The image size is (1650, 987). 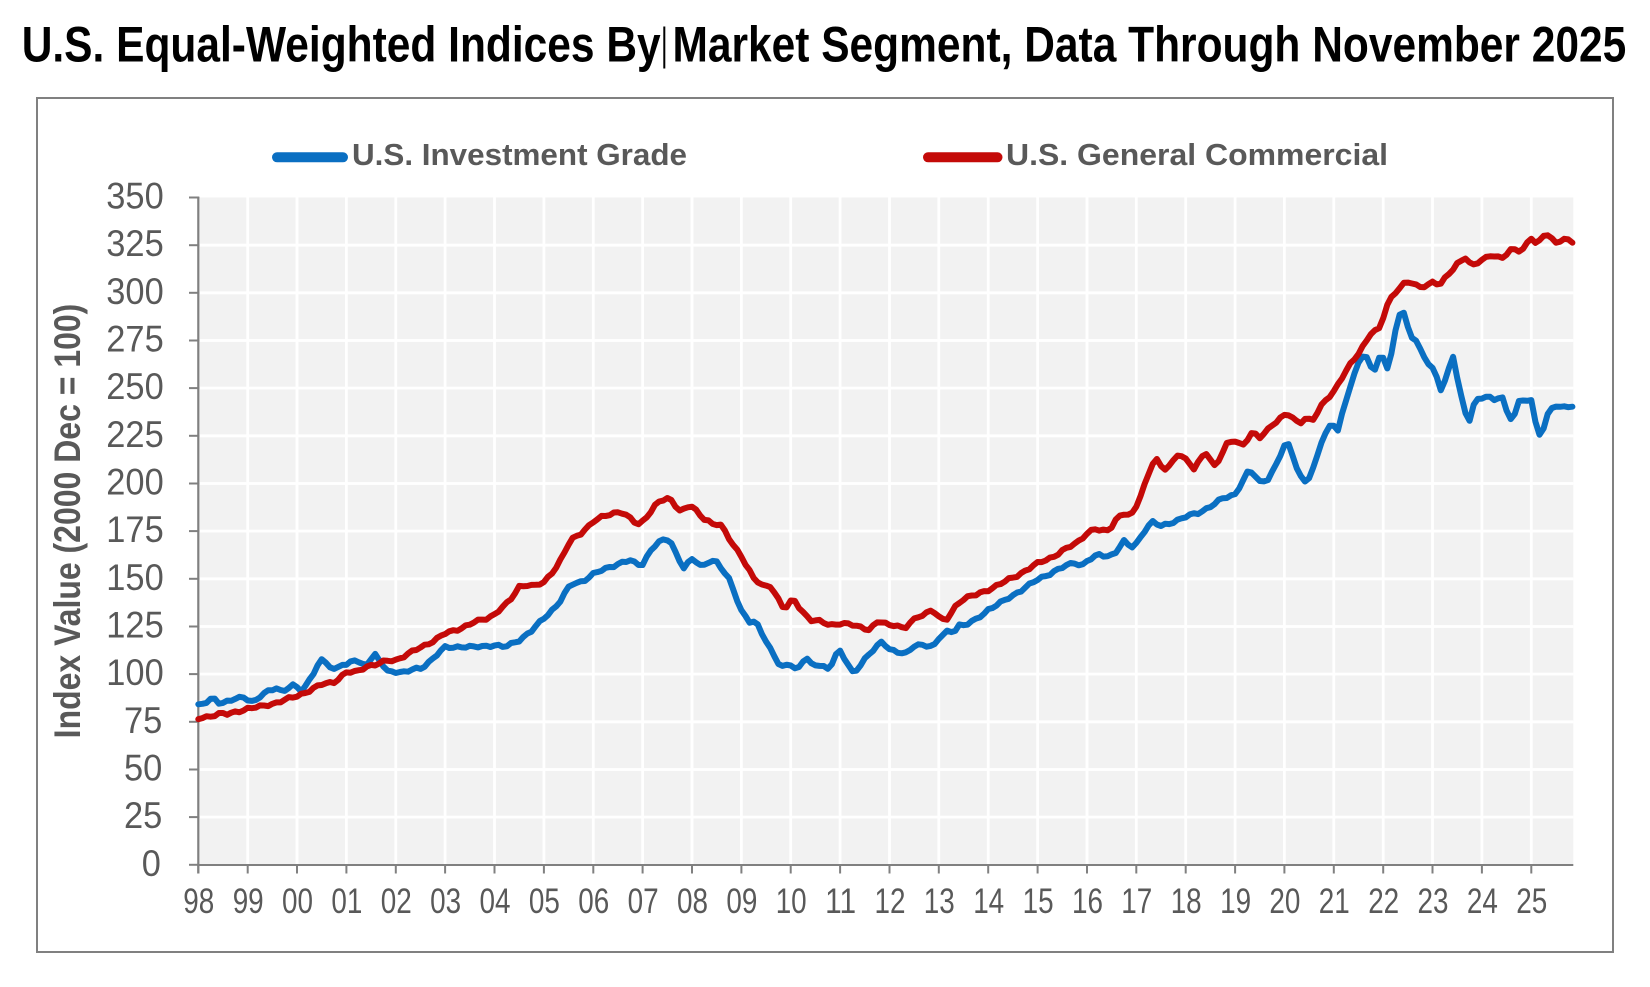 I want to click on svg-text: 23, so click(x=1433, y=901).